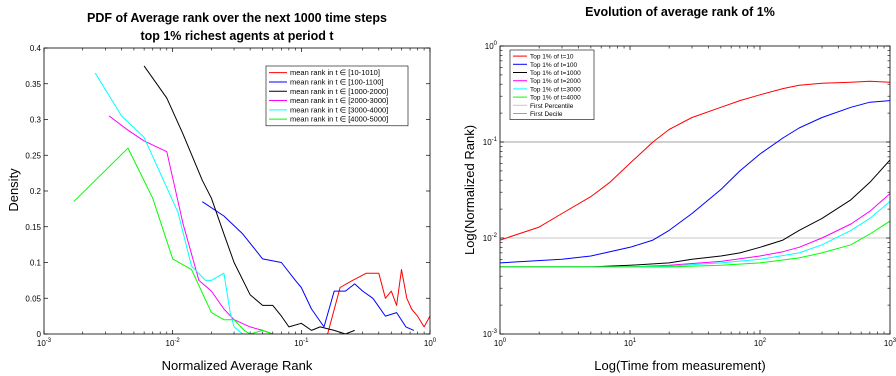 The image size is (896, 376). I want to click on x-tick-label: 10², so click(760, 343).